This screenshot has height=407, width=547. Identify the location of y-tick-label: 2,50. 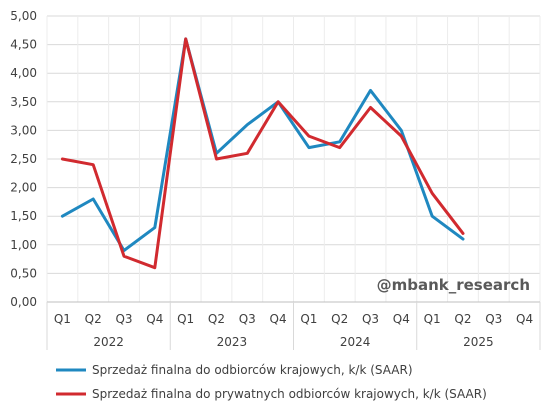
(23, 159).